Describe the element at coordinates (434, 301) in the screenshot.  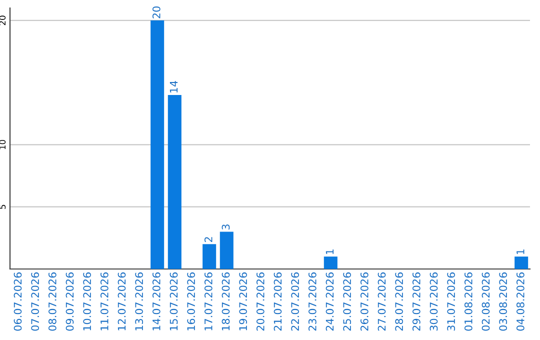
I see `x-tick-label: 30.07.2026` at that location.